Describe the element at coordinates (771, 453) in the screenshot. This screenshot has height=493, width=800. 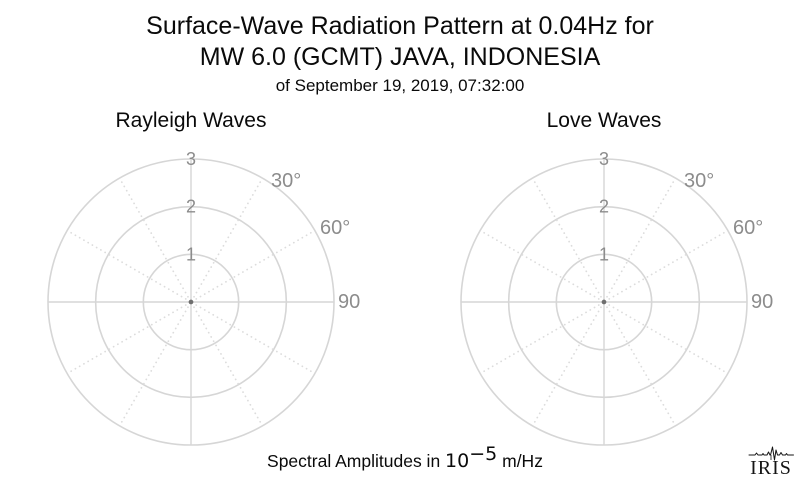
I see `seismogram-icon` at that location.